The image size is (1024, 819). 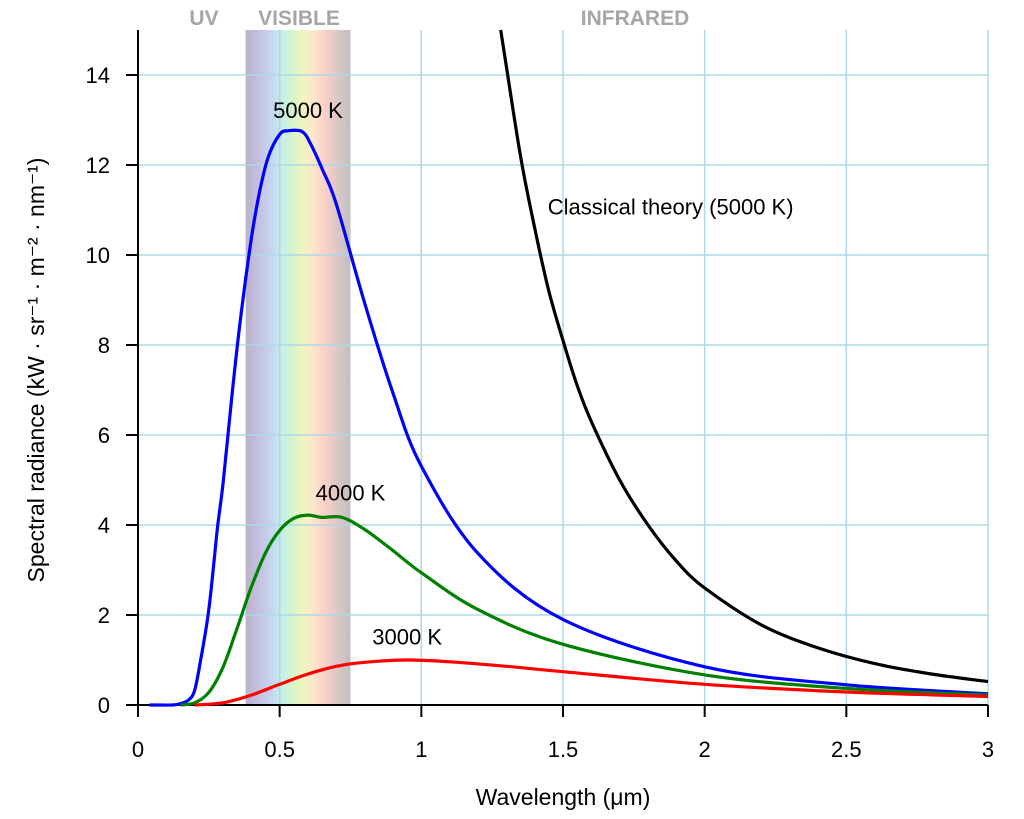 I want to click on visible-spectrum-band, so click(x=298, y=367).